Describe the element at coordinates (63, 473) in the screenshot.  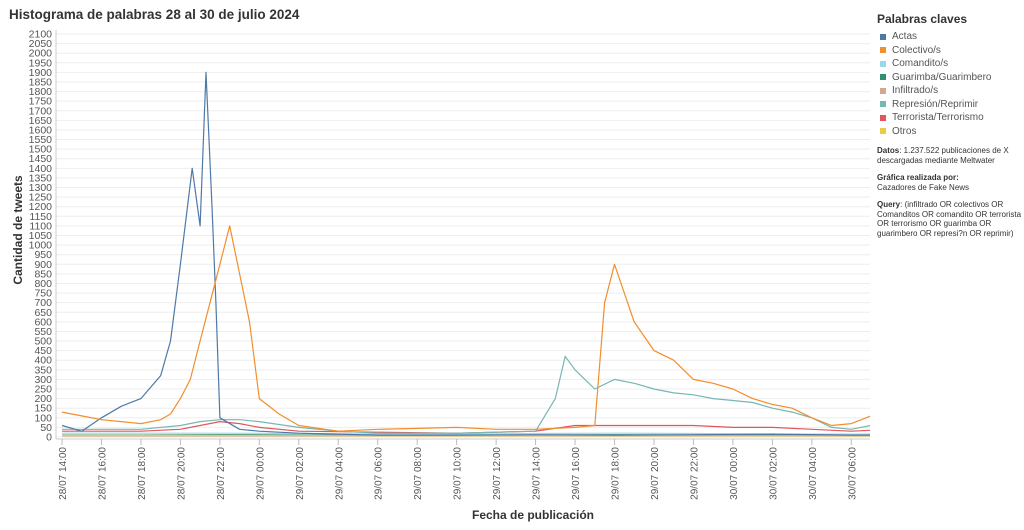
I see `x-tick-label: 28/07 14:00` at that location.